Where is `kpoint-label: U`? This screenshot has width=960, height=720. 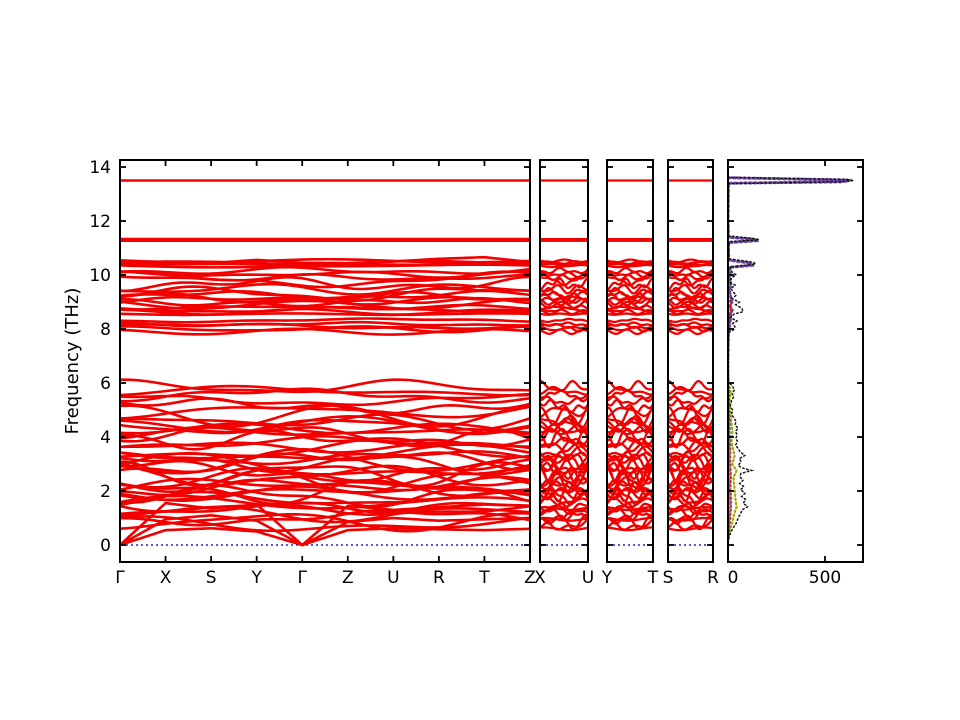
kpoint-label: U is located at coordinates (393, 578).